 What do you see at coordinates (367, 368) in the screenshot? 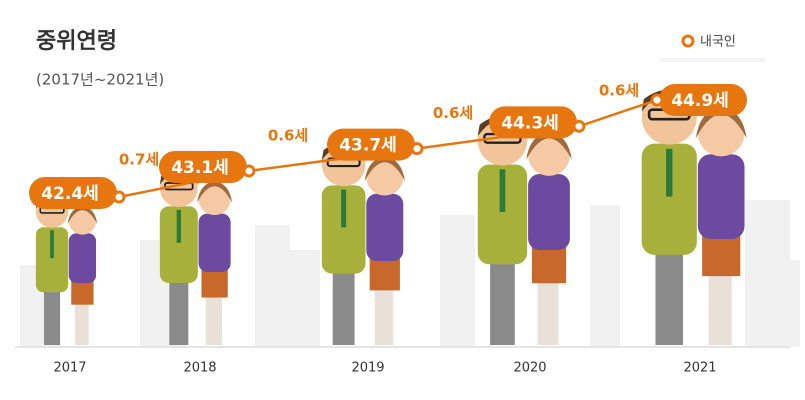
I see `x-tick-label: 2019` at bounding box center [367, 368].